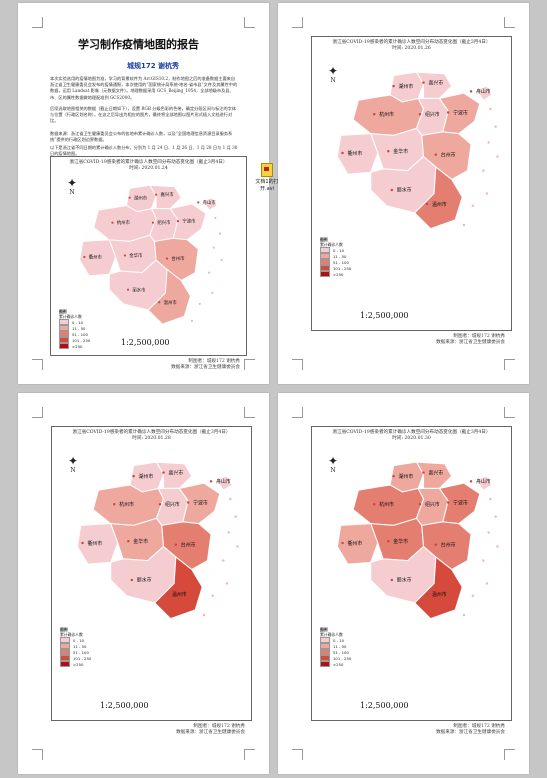 This screenshot has width=547, height=778. What do you see at coordinates (267, 177) in the screenshot?
I see `embedded-attachment: 文档1的打开.avi` at bounding box center [267, 177].